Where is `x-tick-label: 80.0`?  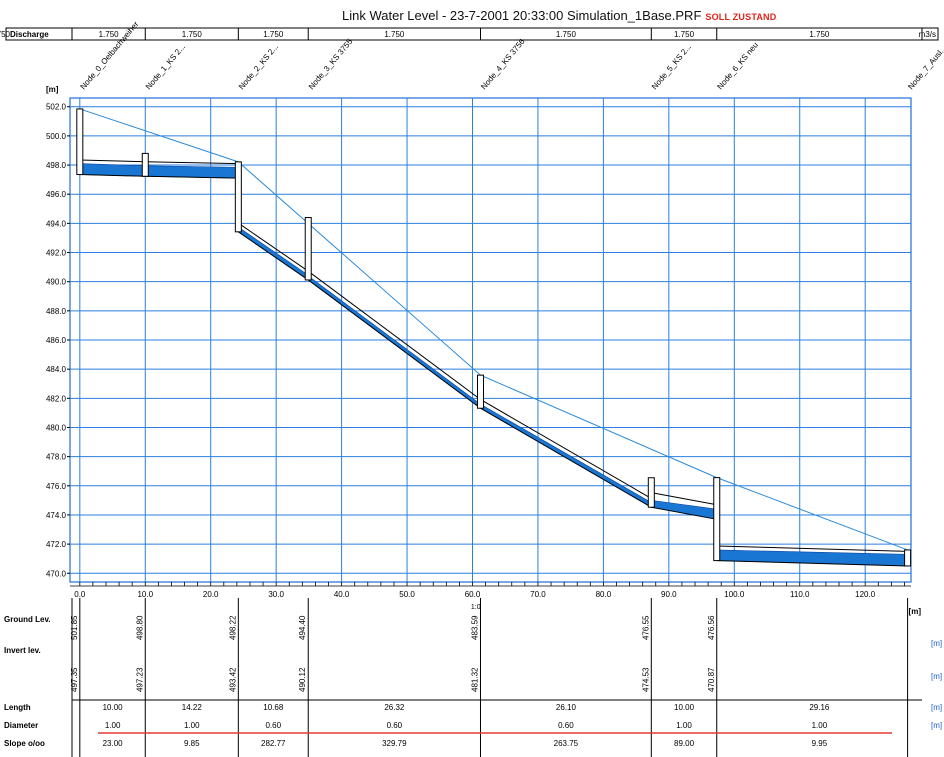 x-tick-label: 80.0 is located at coordinates (604, 594).